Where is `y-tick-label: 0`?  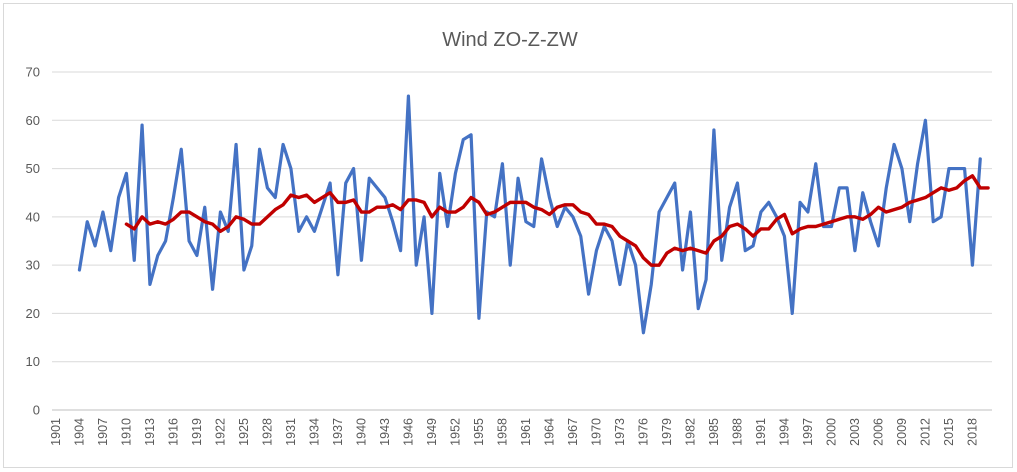
y-tick-label: 0 is located at coordinates (36, 410).